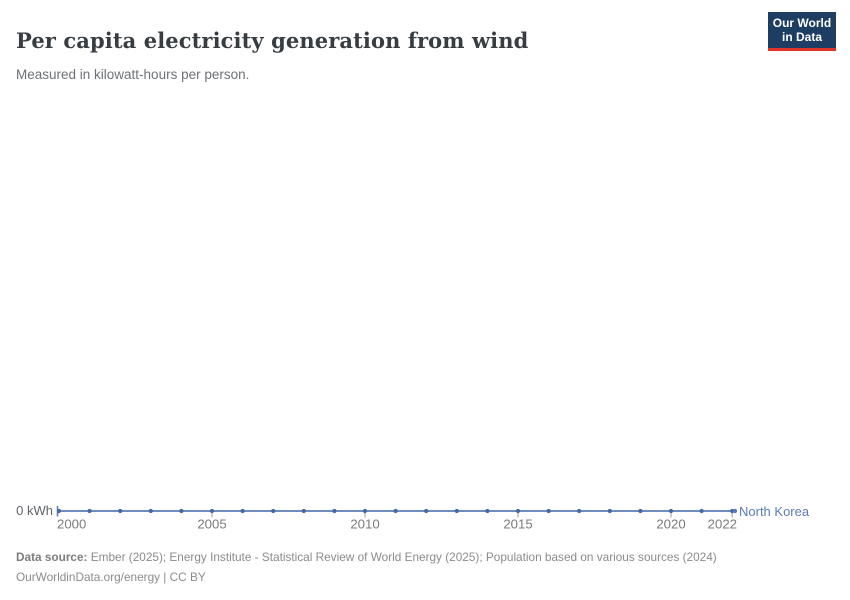  What do you see at coordinates (59, 511) in the screenshot?
I see `data-point-2000` at bounding box center [59, 511].